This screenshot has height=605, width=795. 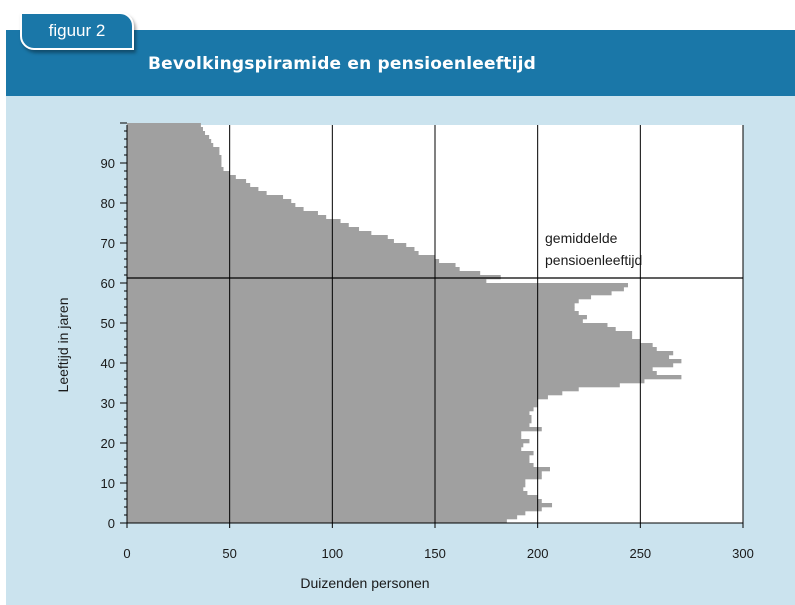 I want to click on x-tick-label-150: 150, so click(x=435, y=553).